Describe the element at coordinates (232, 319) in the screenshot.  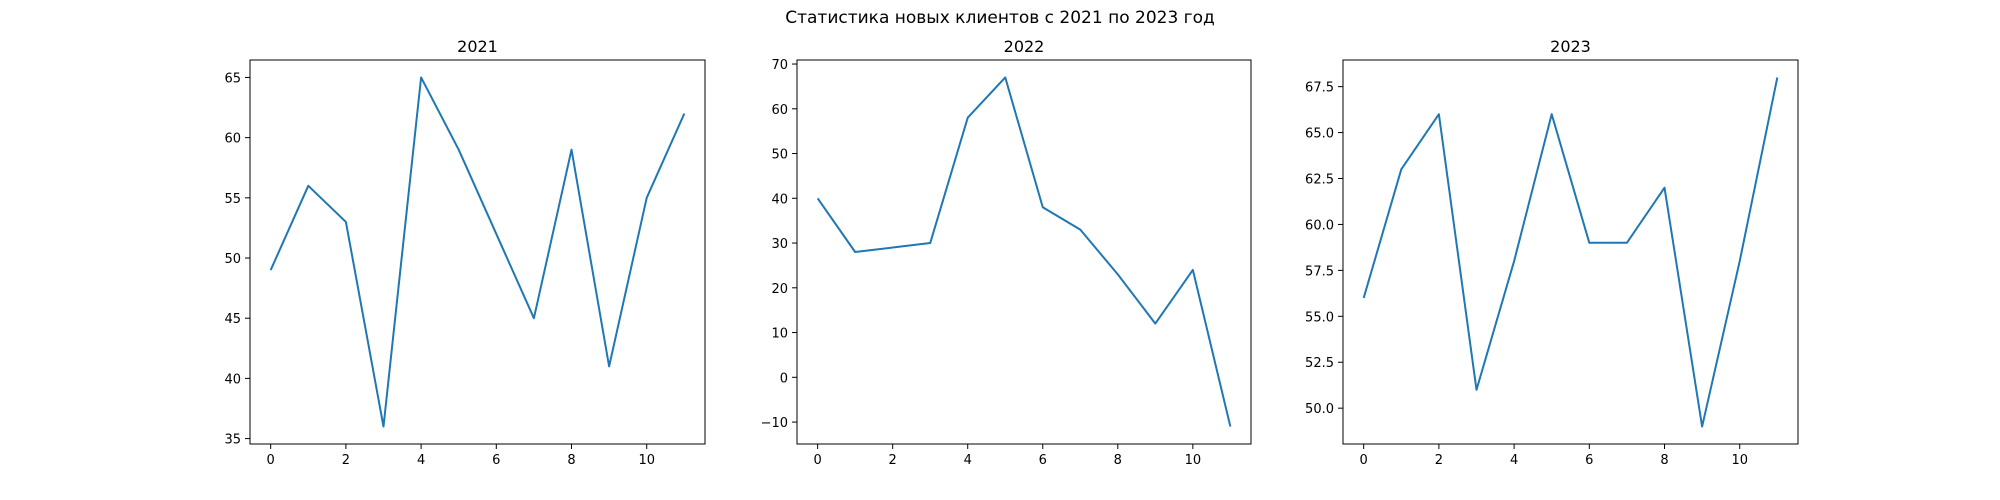
I see `y-tick-label: 45` at that location.